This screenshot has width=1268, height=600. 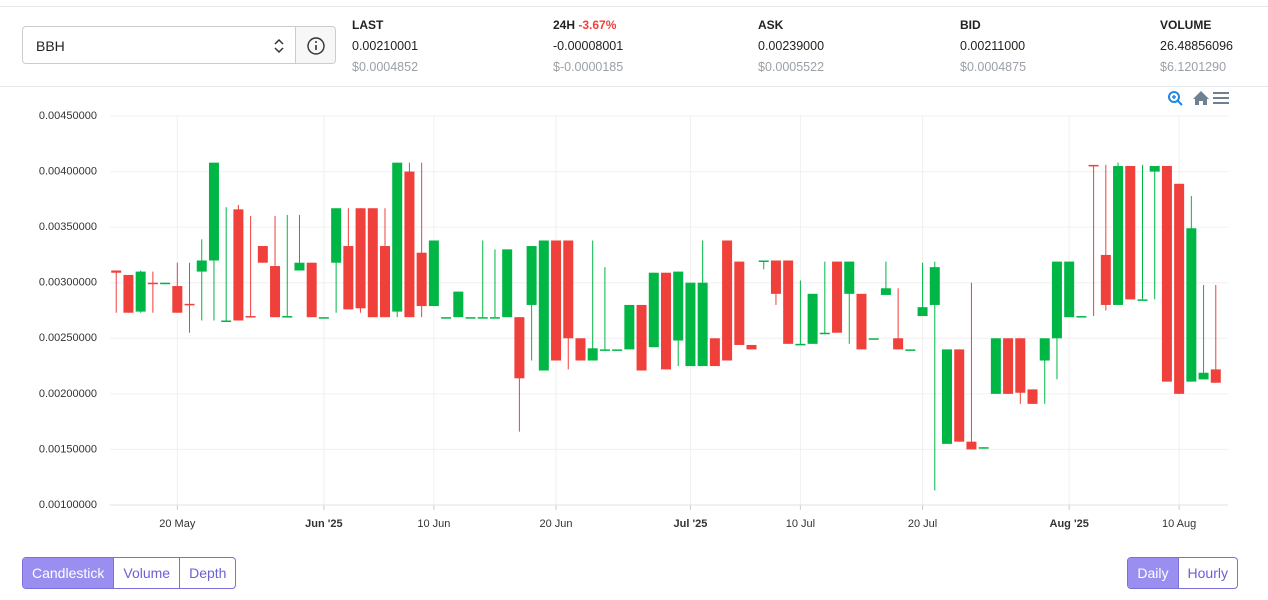 I want to click on y-tick-label: 0.00300000, so click(x=68, y=283).